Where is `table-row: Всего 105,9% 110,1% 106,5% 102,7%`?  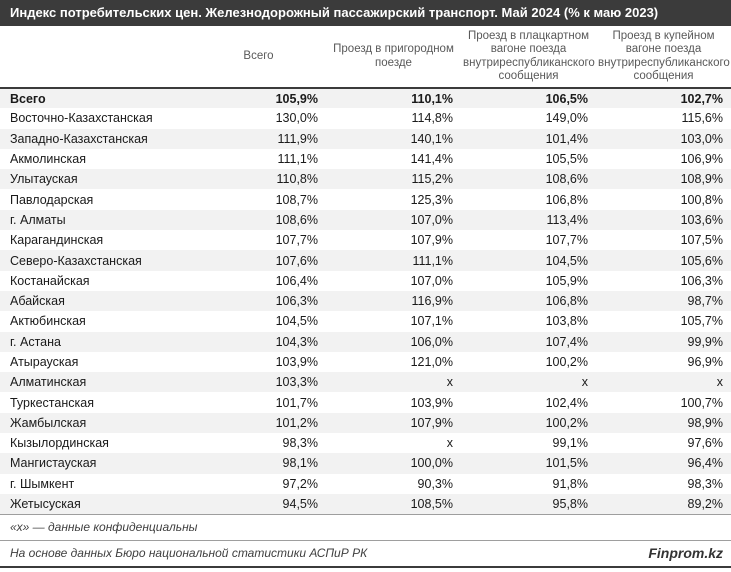
table-row: Всего 105,9% 110,1% 106,5% 102,7% is located at coordinates (365, 98).